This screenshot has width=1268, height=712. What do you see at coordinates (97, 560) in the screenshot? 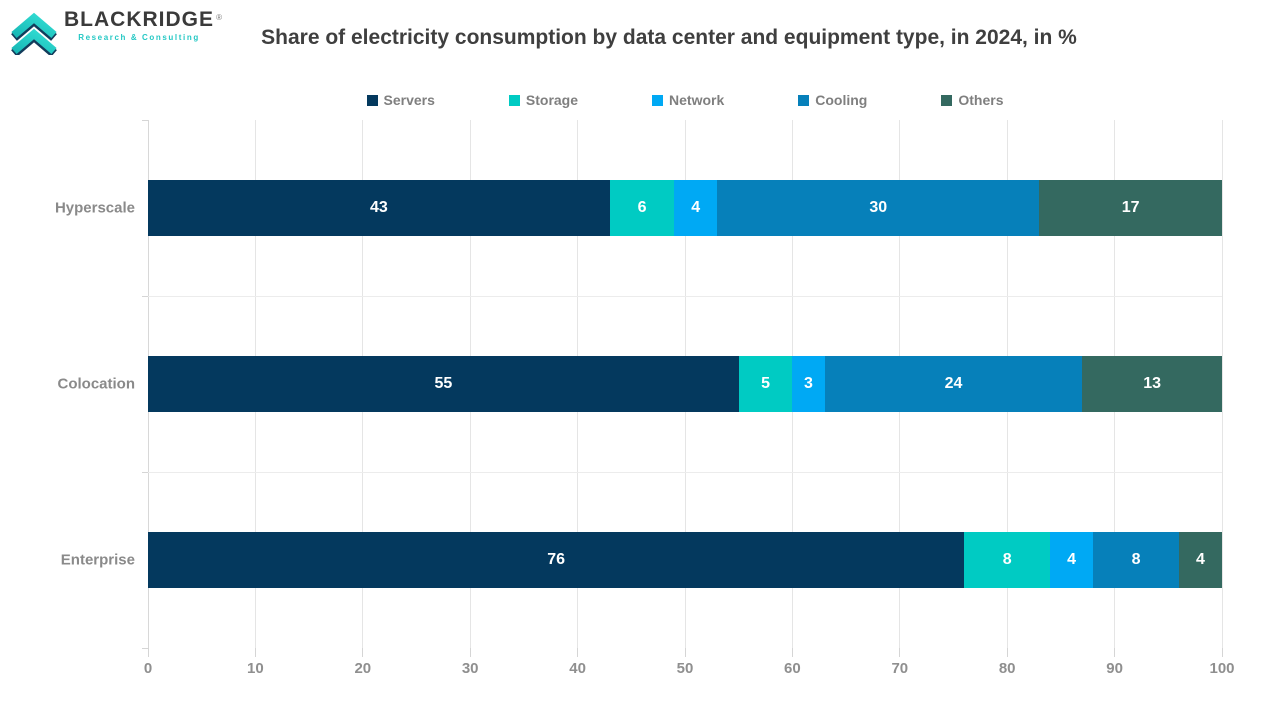
I see `category-label-enterprise: Enterprise` at bounding box center [97, 560].